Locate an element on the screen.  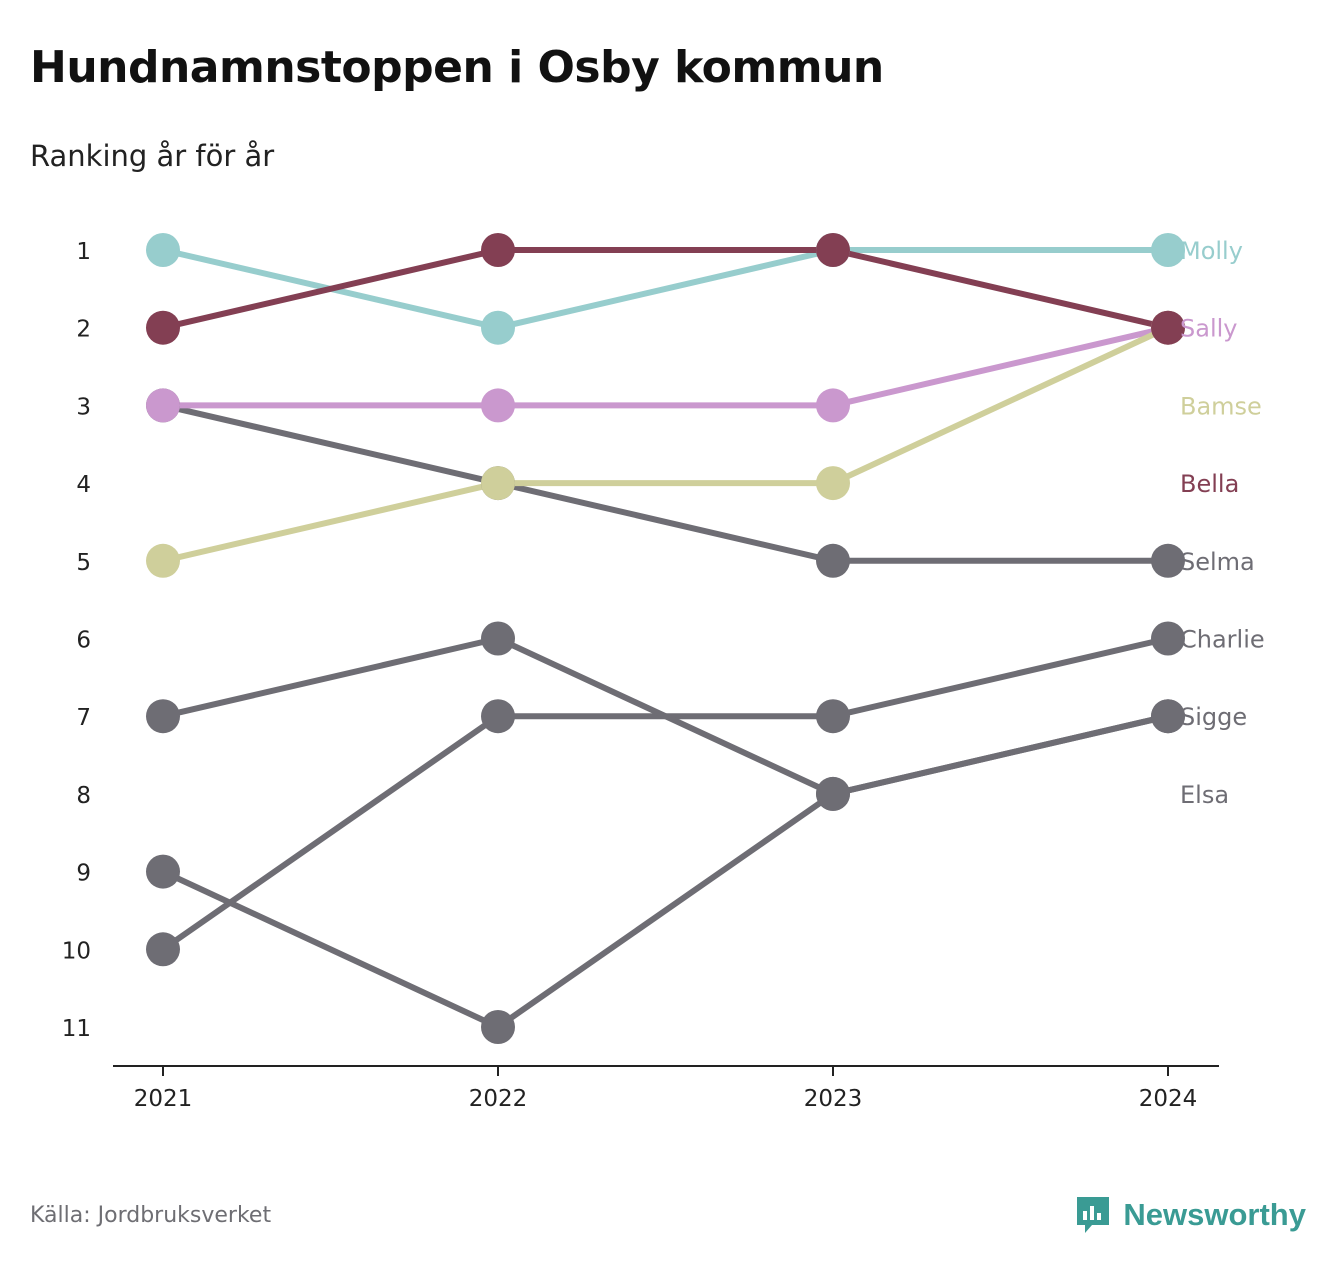
source-note: Källa: Jordbruksverket is located at coordinates (151, 1215).